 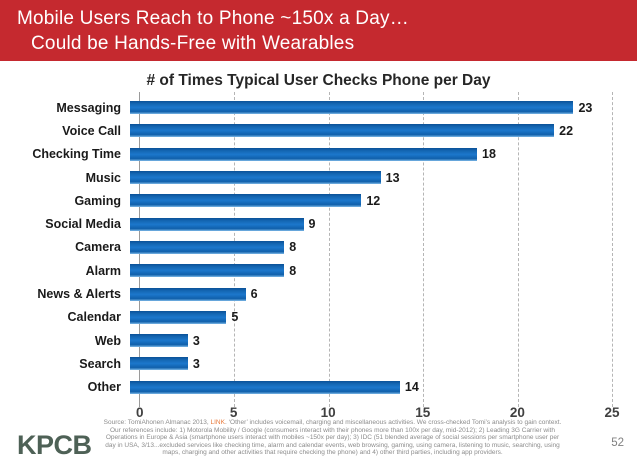 I want to click on bar-row: News & Alerts 6, so click(x=318, y=293).